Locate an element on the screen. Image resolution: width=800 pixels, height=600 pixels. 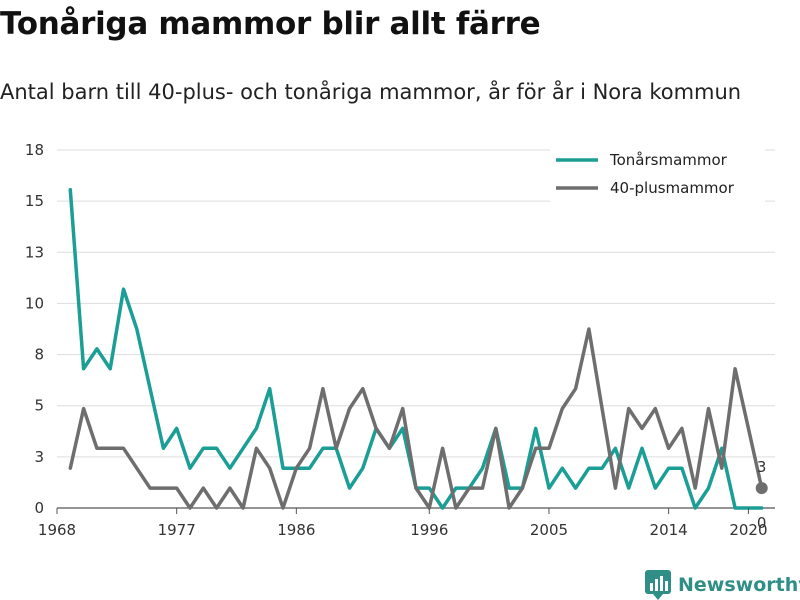
y-tick-label: 8 is located at coordinates (39, 355).